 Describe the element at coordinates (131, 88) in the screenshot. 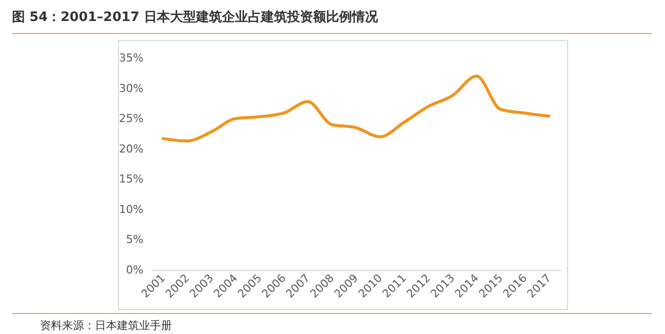

I see `y-tick-label: 30%` at that location.